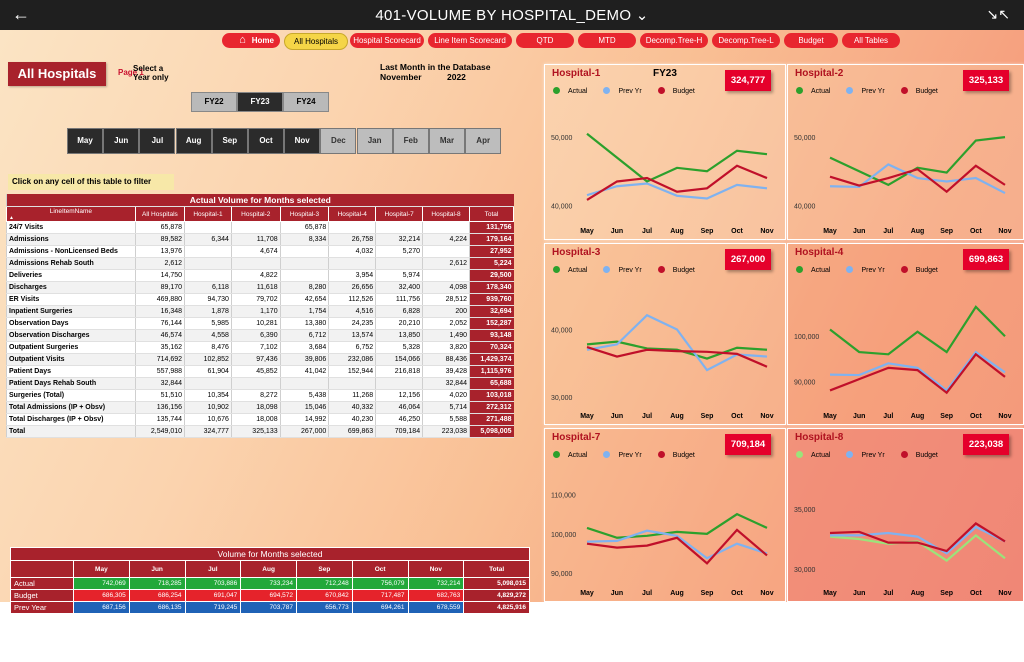 The height and width of the screenshot is (662, 1024). What do you see at coordinates (352, 359) in the screenshot?
I see `table-cell: 232,086` at bounding box center [352, 359].